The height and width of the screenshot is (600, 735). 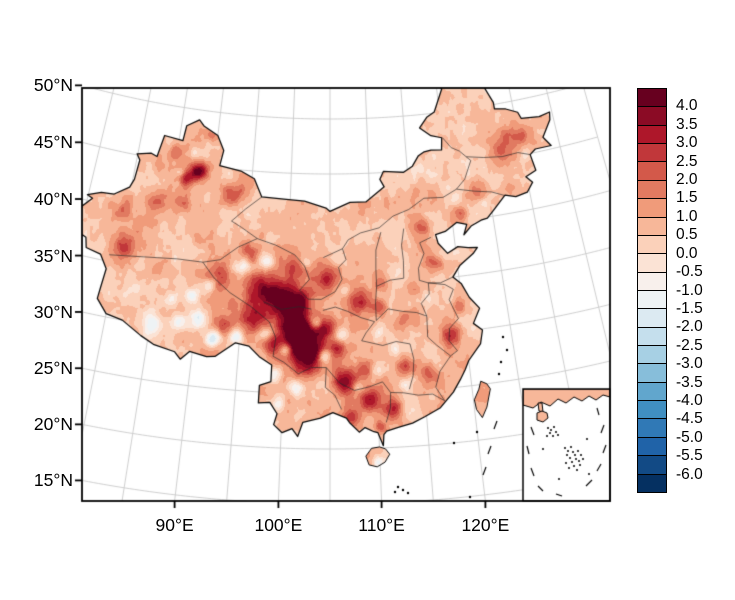 I want to click on colorbar-tick-label: -5.5, so click(x=689, y=456).